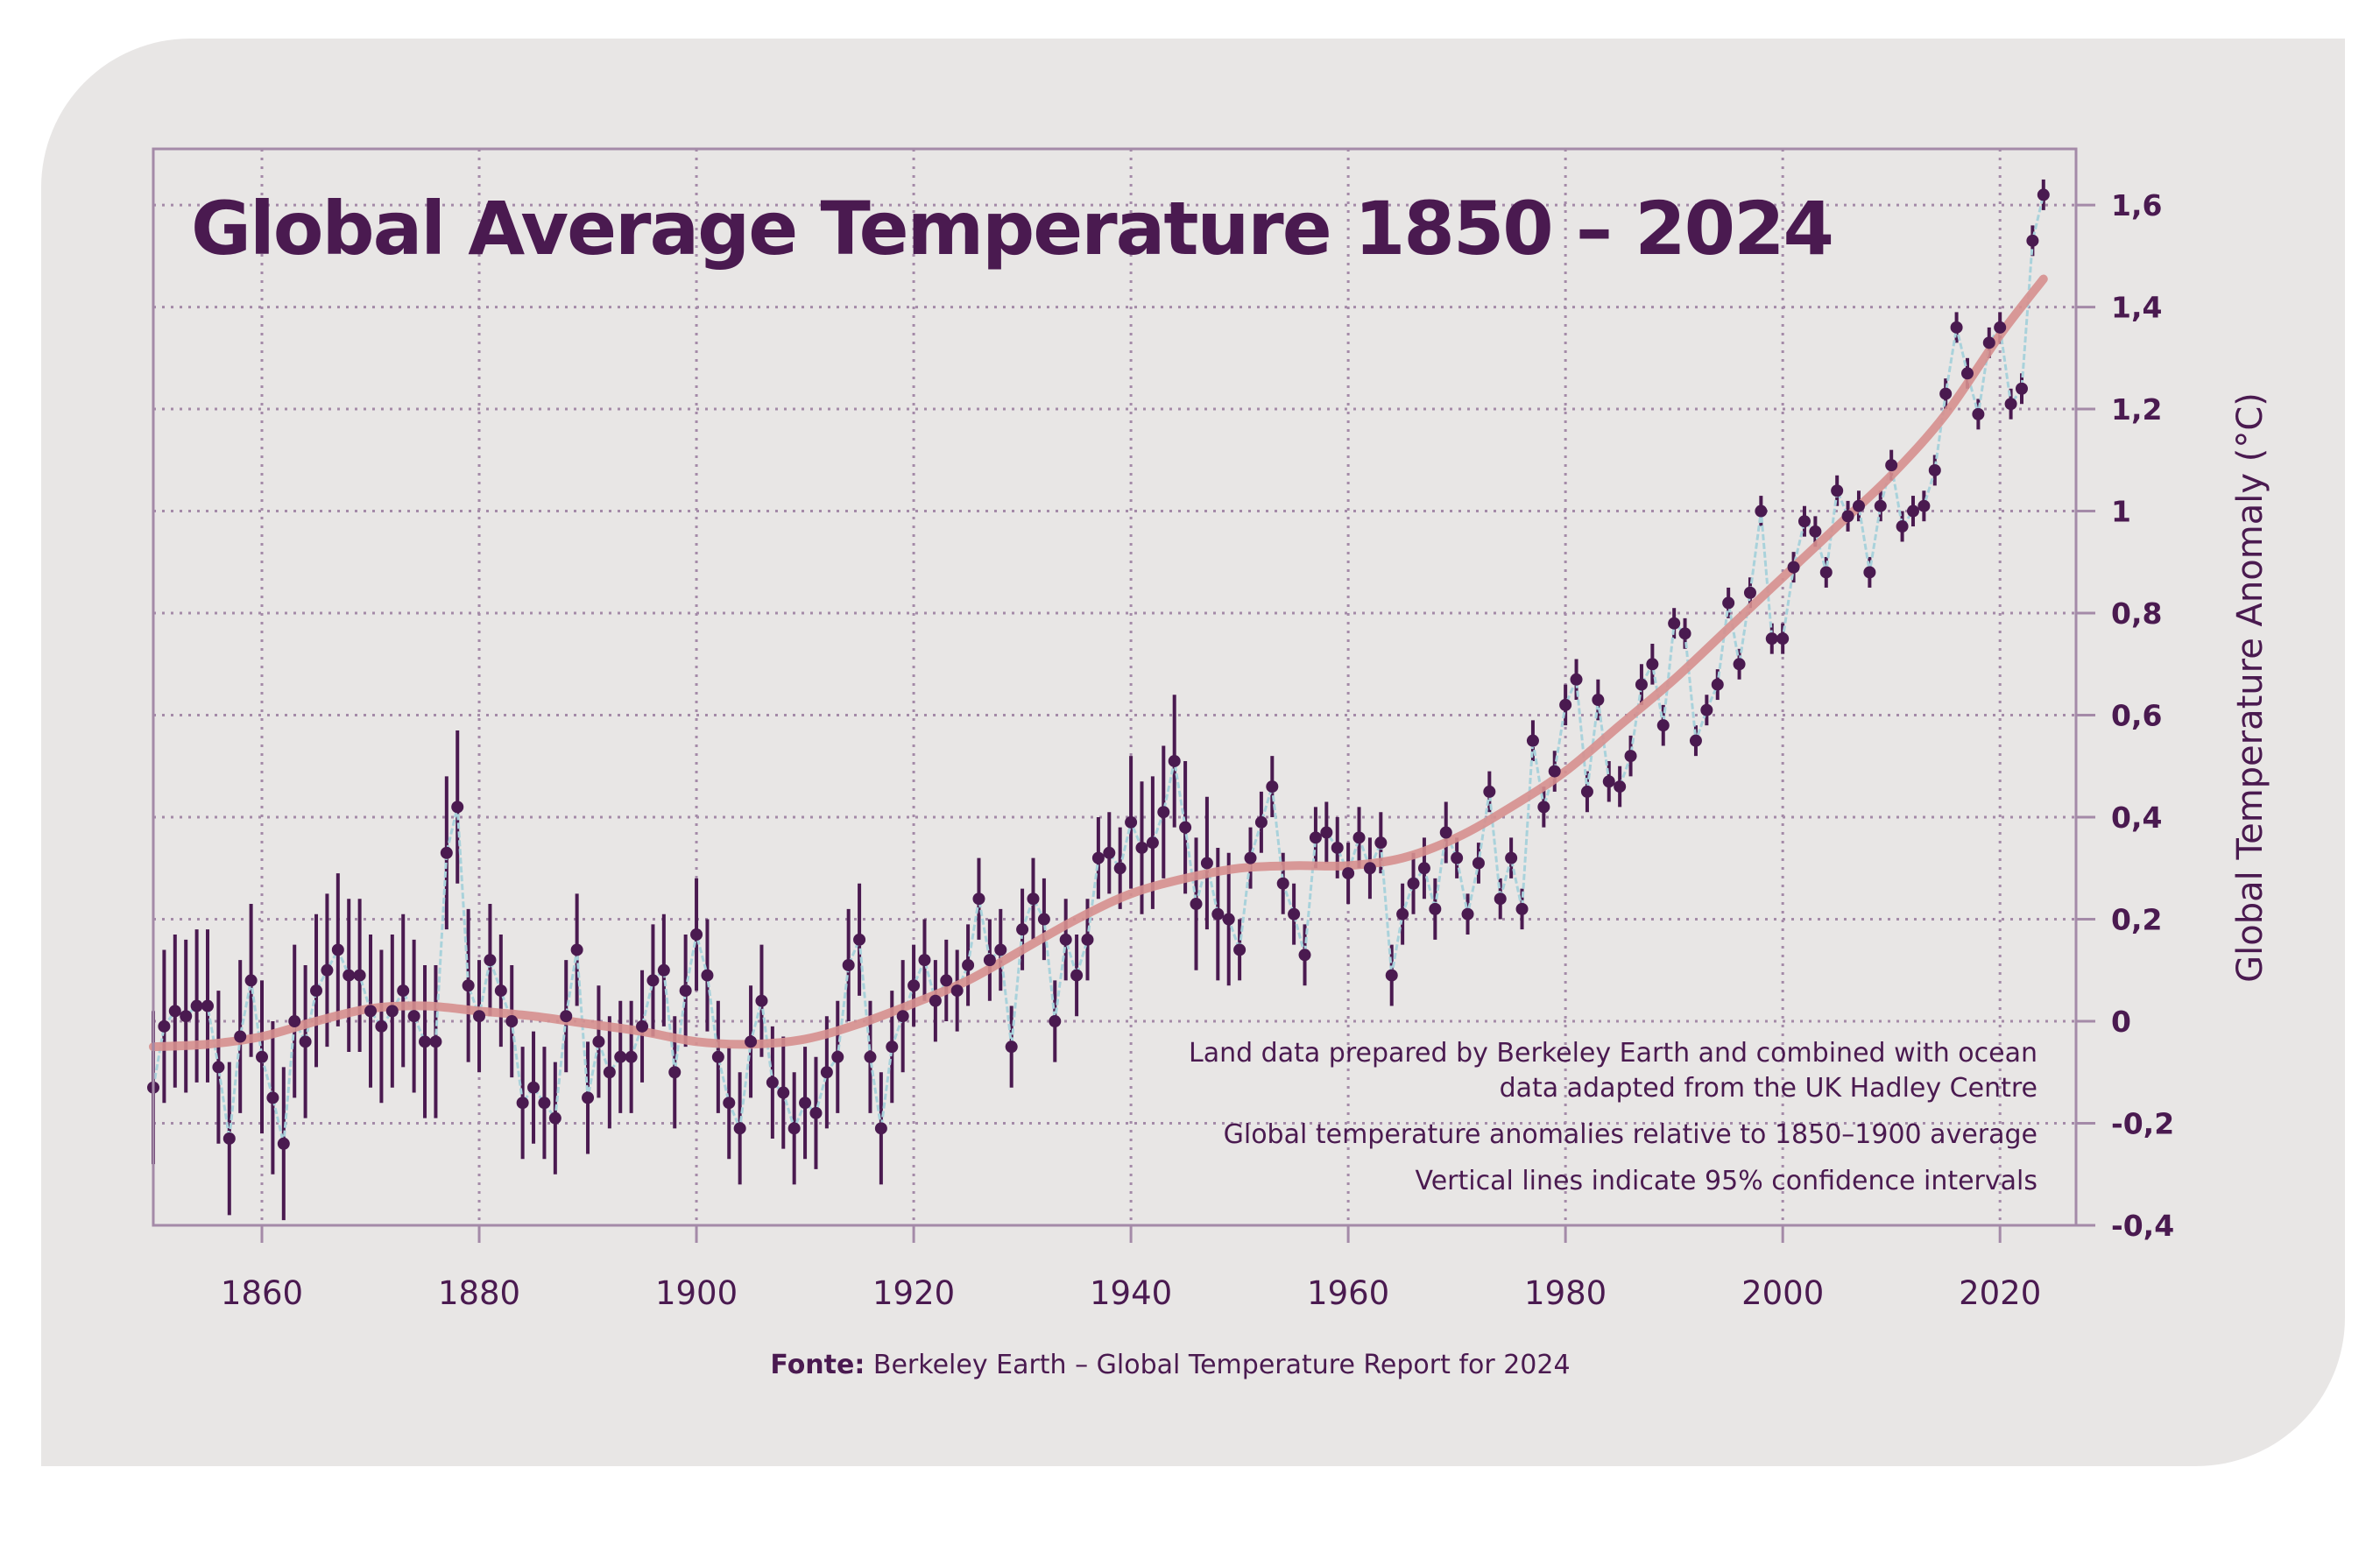 The image size is (2380, 1552). Describe the element at coordinates (1749, 592) in the screenshot. I see `data-point-1997` at that location.